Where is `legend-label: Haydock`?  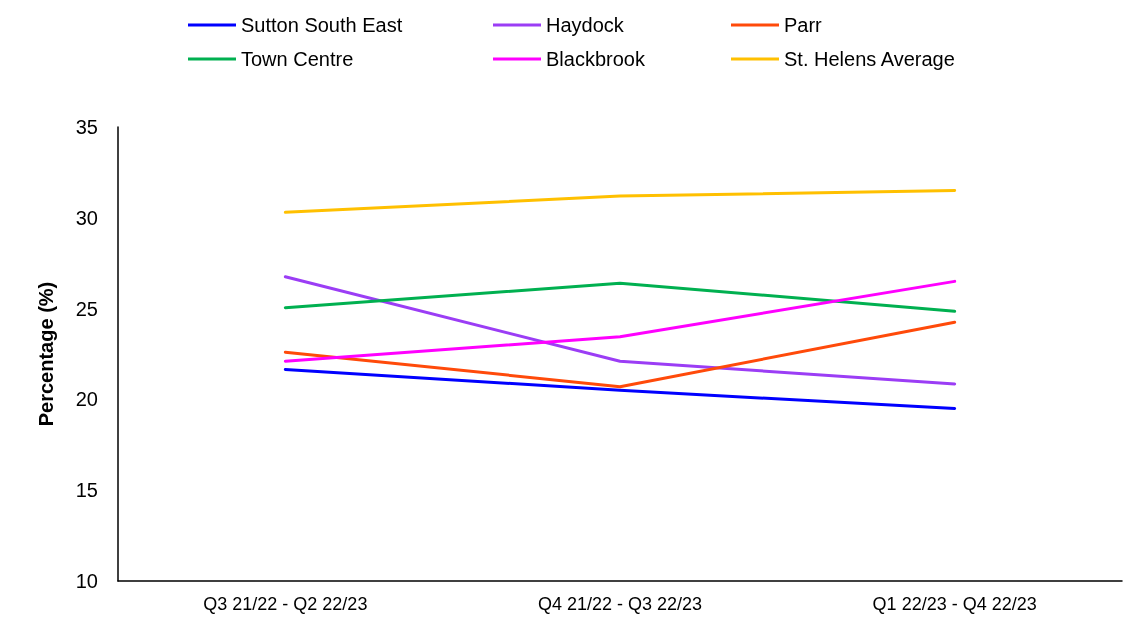
legend-label: Haydock is located at coordinates (585, 25).